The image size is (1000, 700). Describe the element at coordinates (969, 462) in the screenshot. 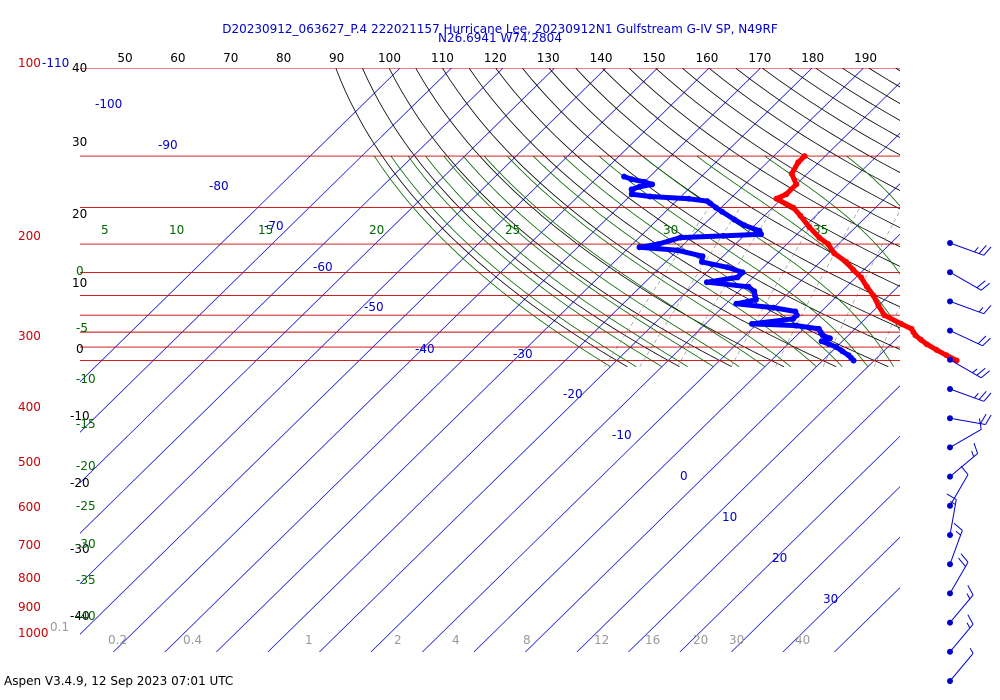

I see `wind-barbs` at that location.